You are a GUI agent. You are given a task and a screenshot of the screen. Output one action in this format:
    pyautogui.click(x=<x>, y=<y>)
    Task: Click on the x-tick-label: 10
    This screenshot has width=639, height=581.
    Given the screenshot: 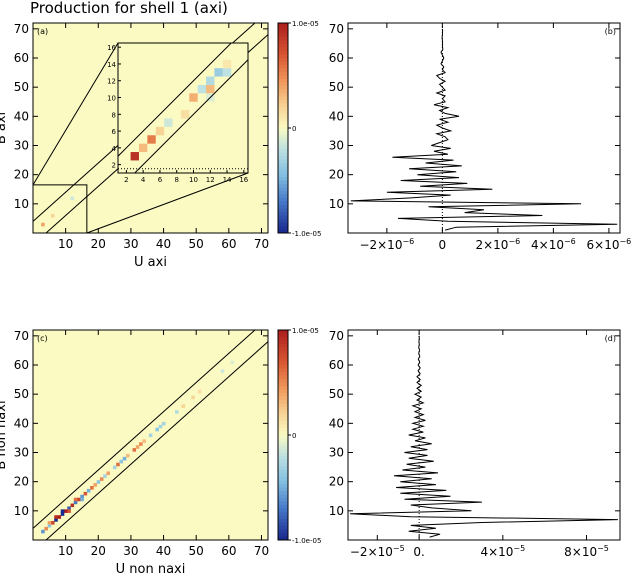 What is the action you would take?
    pyautogui.click(x=65, y=244)
    